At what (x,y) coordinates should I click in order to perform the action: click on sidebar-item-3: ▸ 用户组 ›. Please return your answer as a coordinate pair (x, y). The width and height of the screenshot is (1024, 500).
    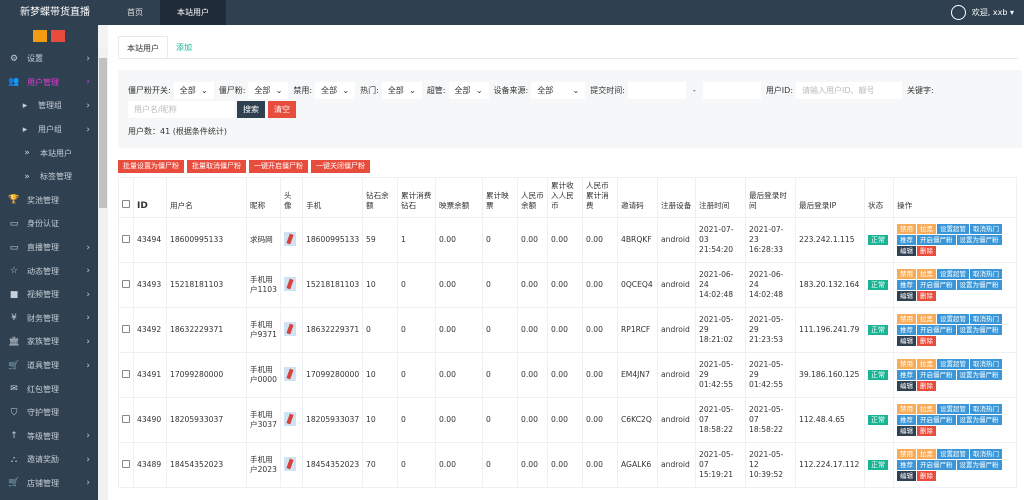
    Looking at the image, I should click on (49, 130).